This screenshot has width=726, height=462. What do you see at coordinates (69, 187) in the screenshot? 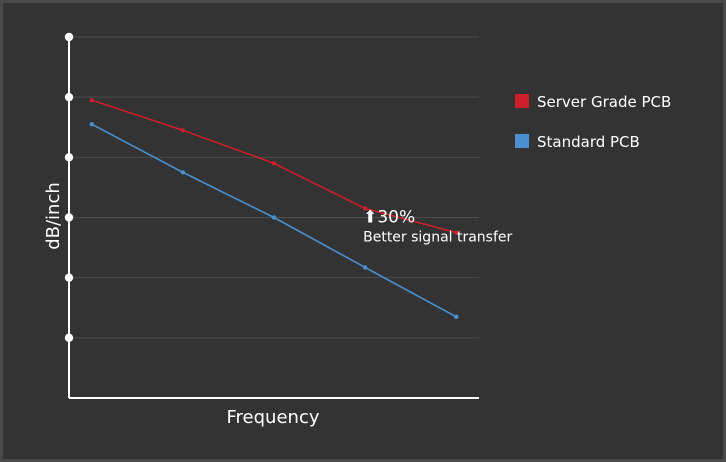
I see `y-axis-ticks` at bounding box center [69, 187].